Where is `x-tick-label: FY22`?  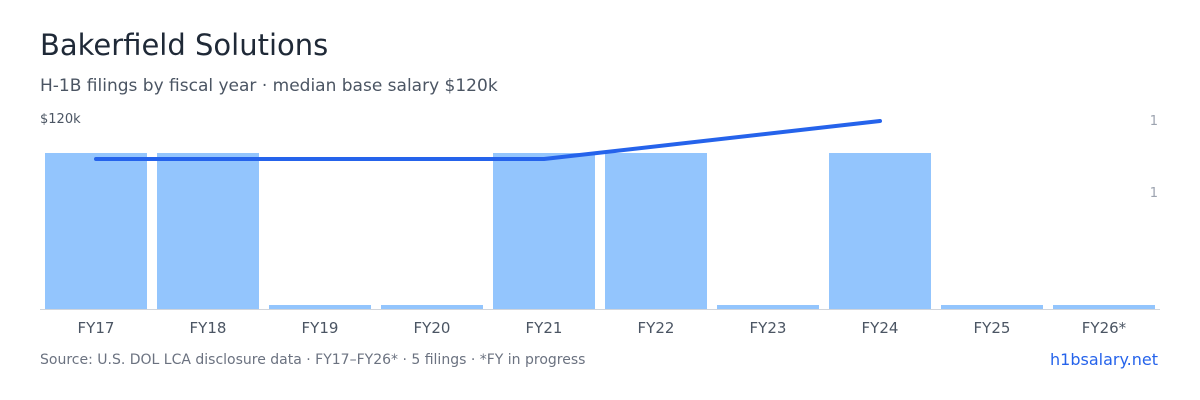 x-tick-label: FY22 is located at coordinates (656, 328).